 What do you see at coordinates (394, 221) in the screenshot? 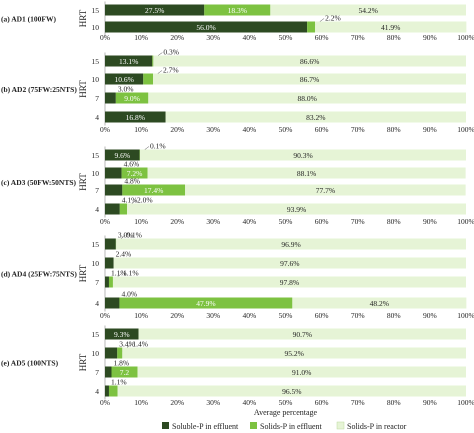
I see `x-tick-label-2-8: 80%` at bounding box center [394, 221].